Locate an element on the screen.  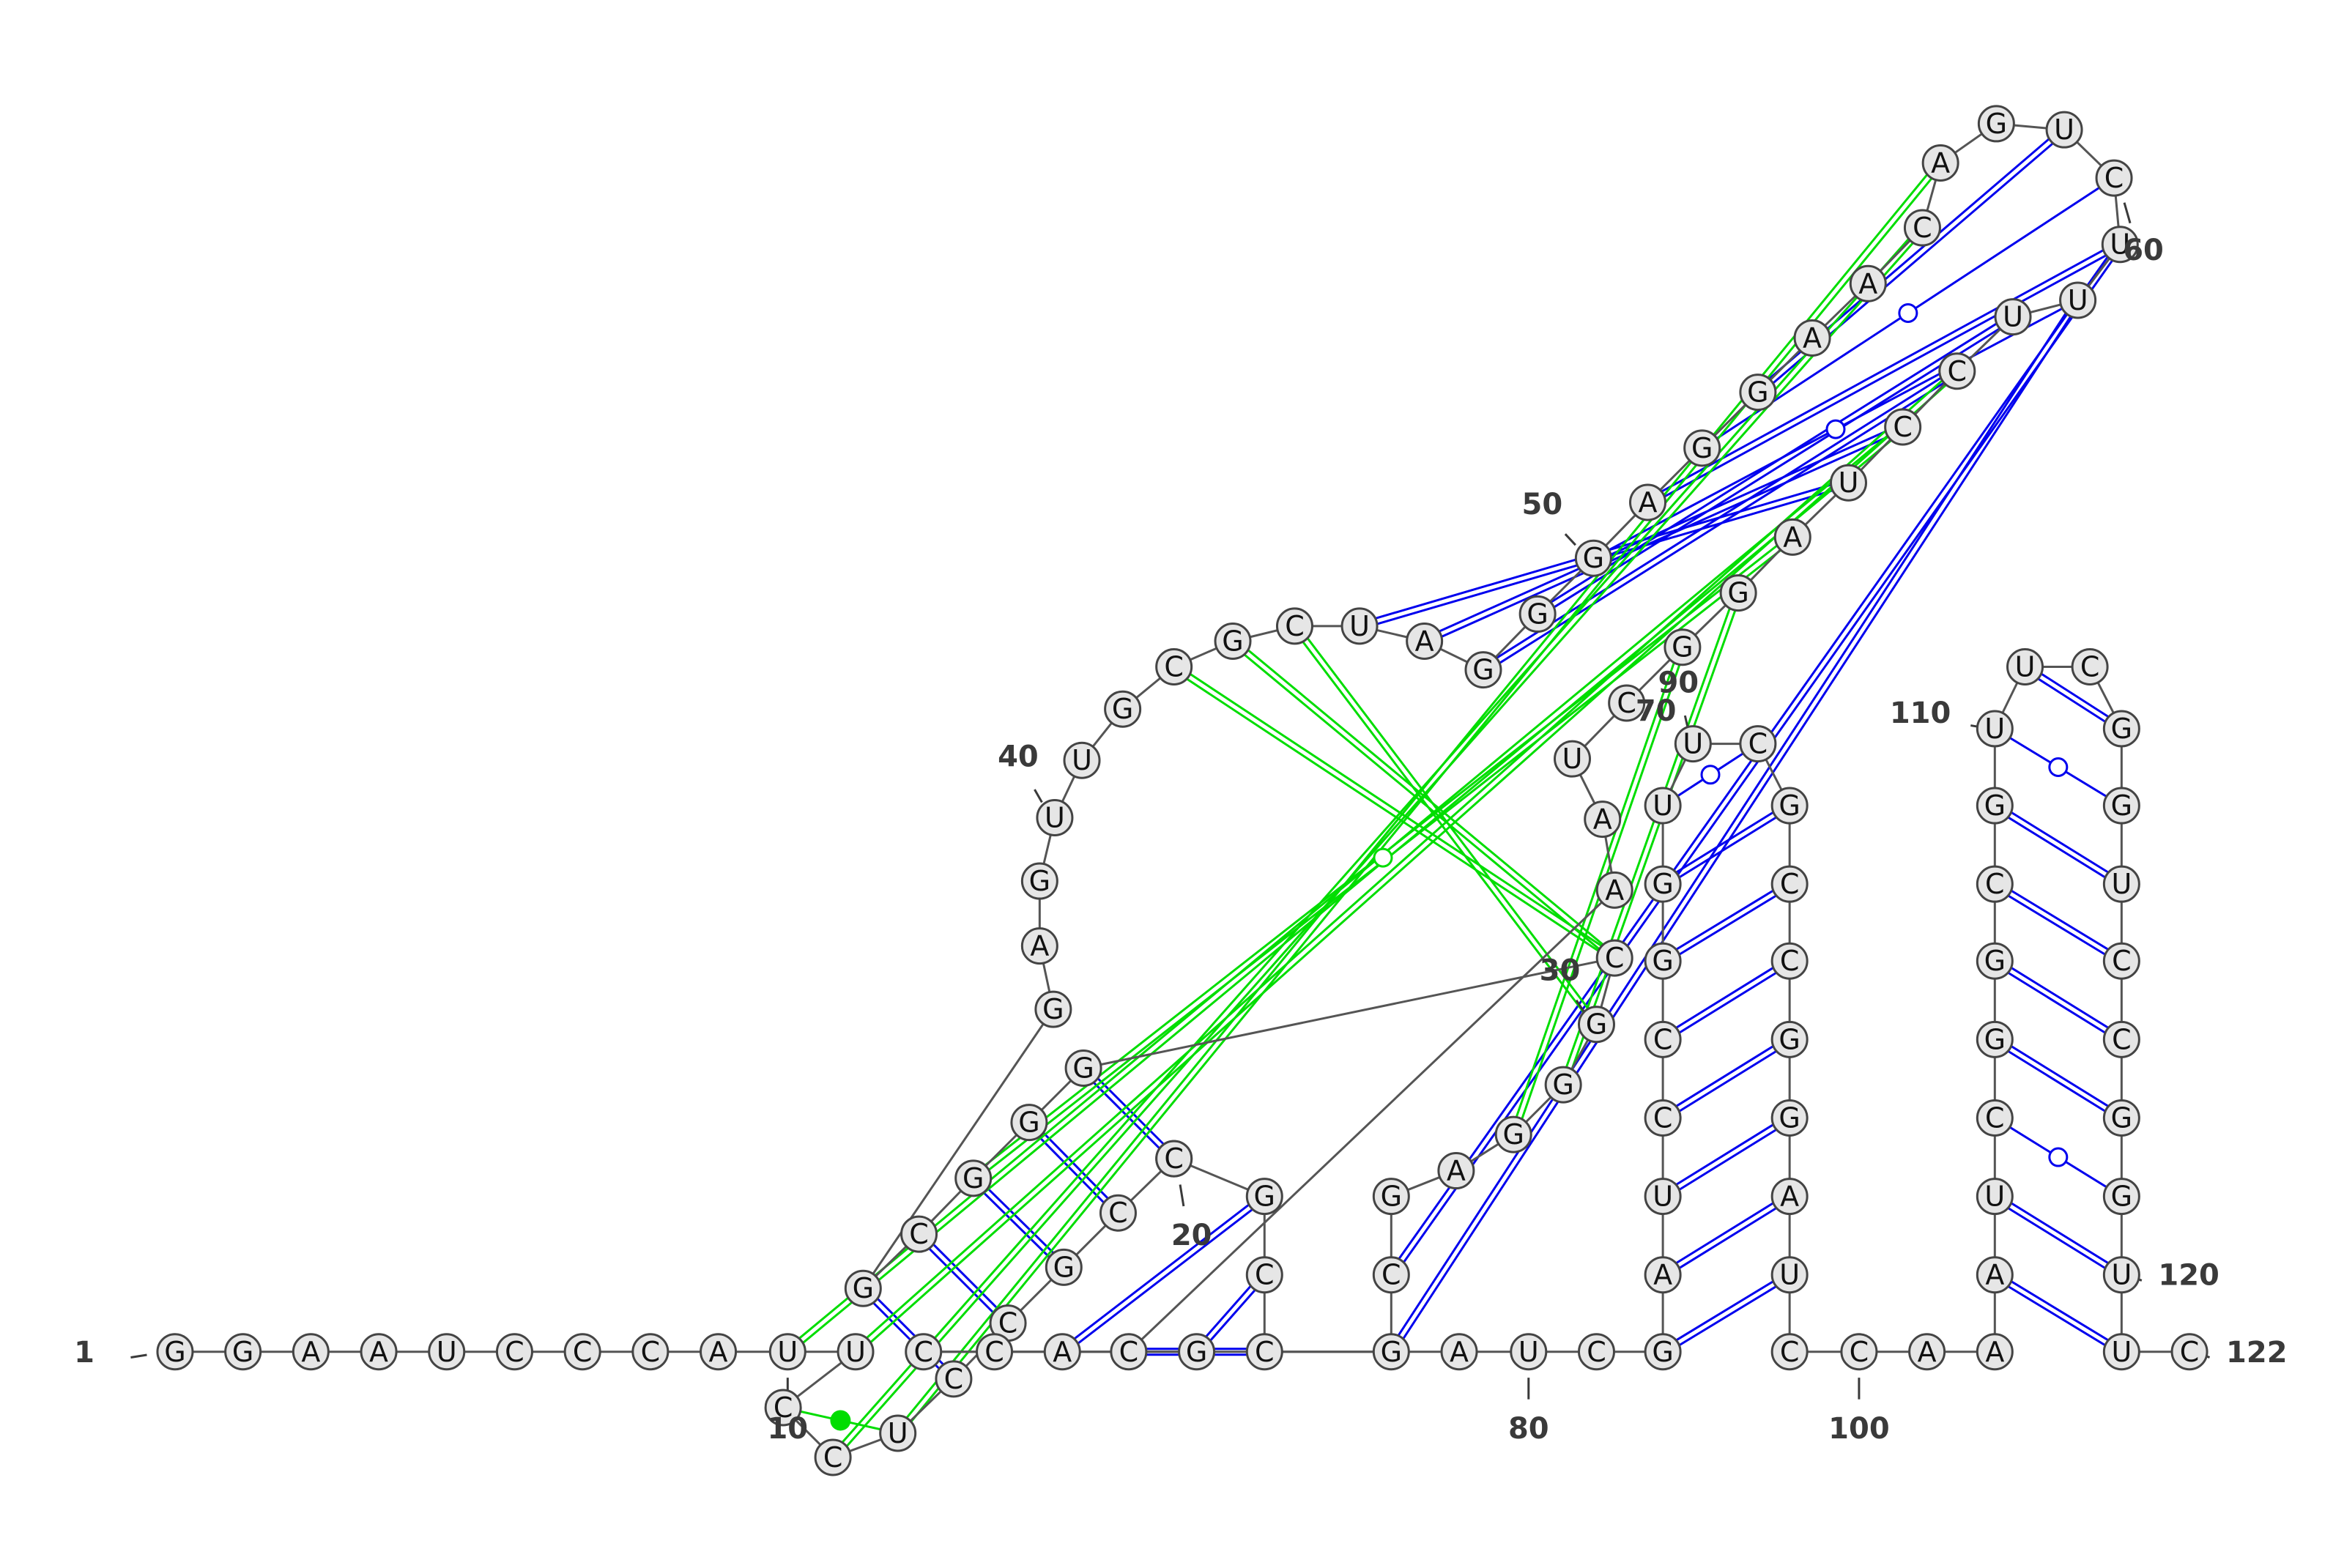
nucleotide-65: C is located at coordinates (1903, 427).